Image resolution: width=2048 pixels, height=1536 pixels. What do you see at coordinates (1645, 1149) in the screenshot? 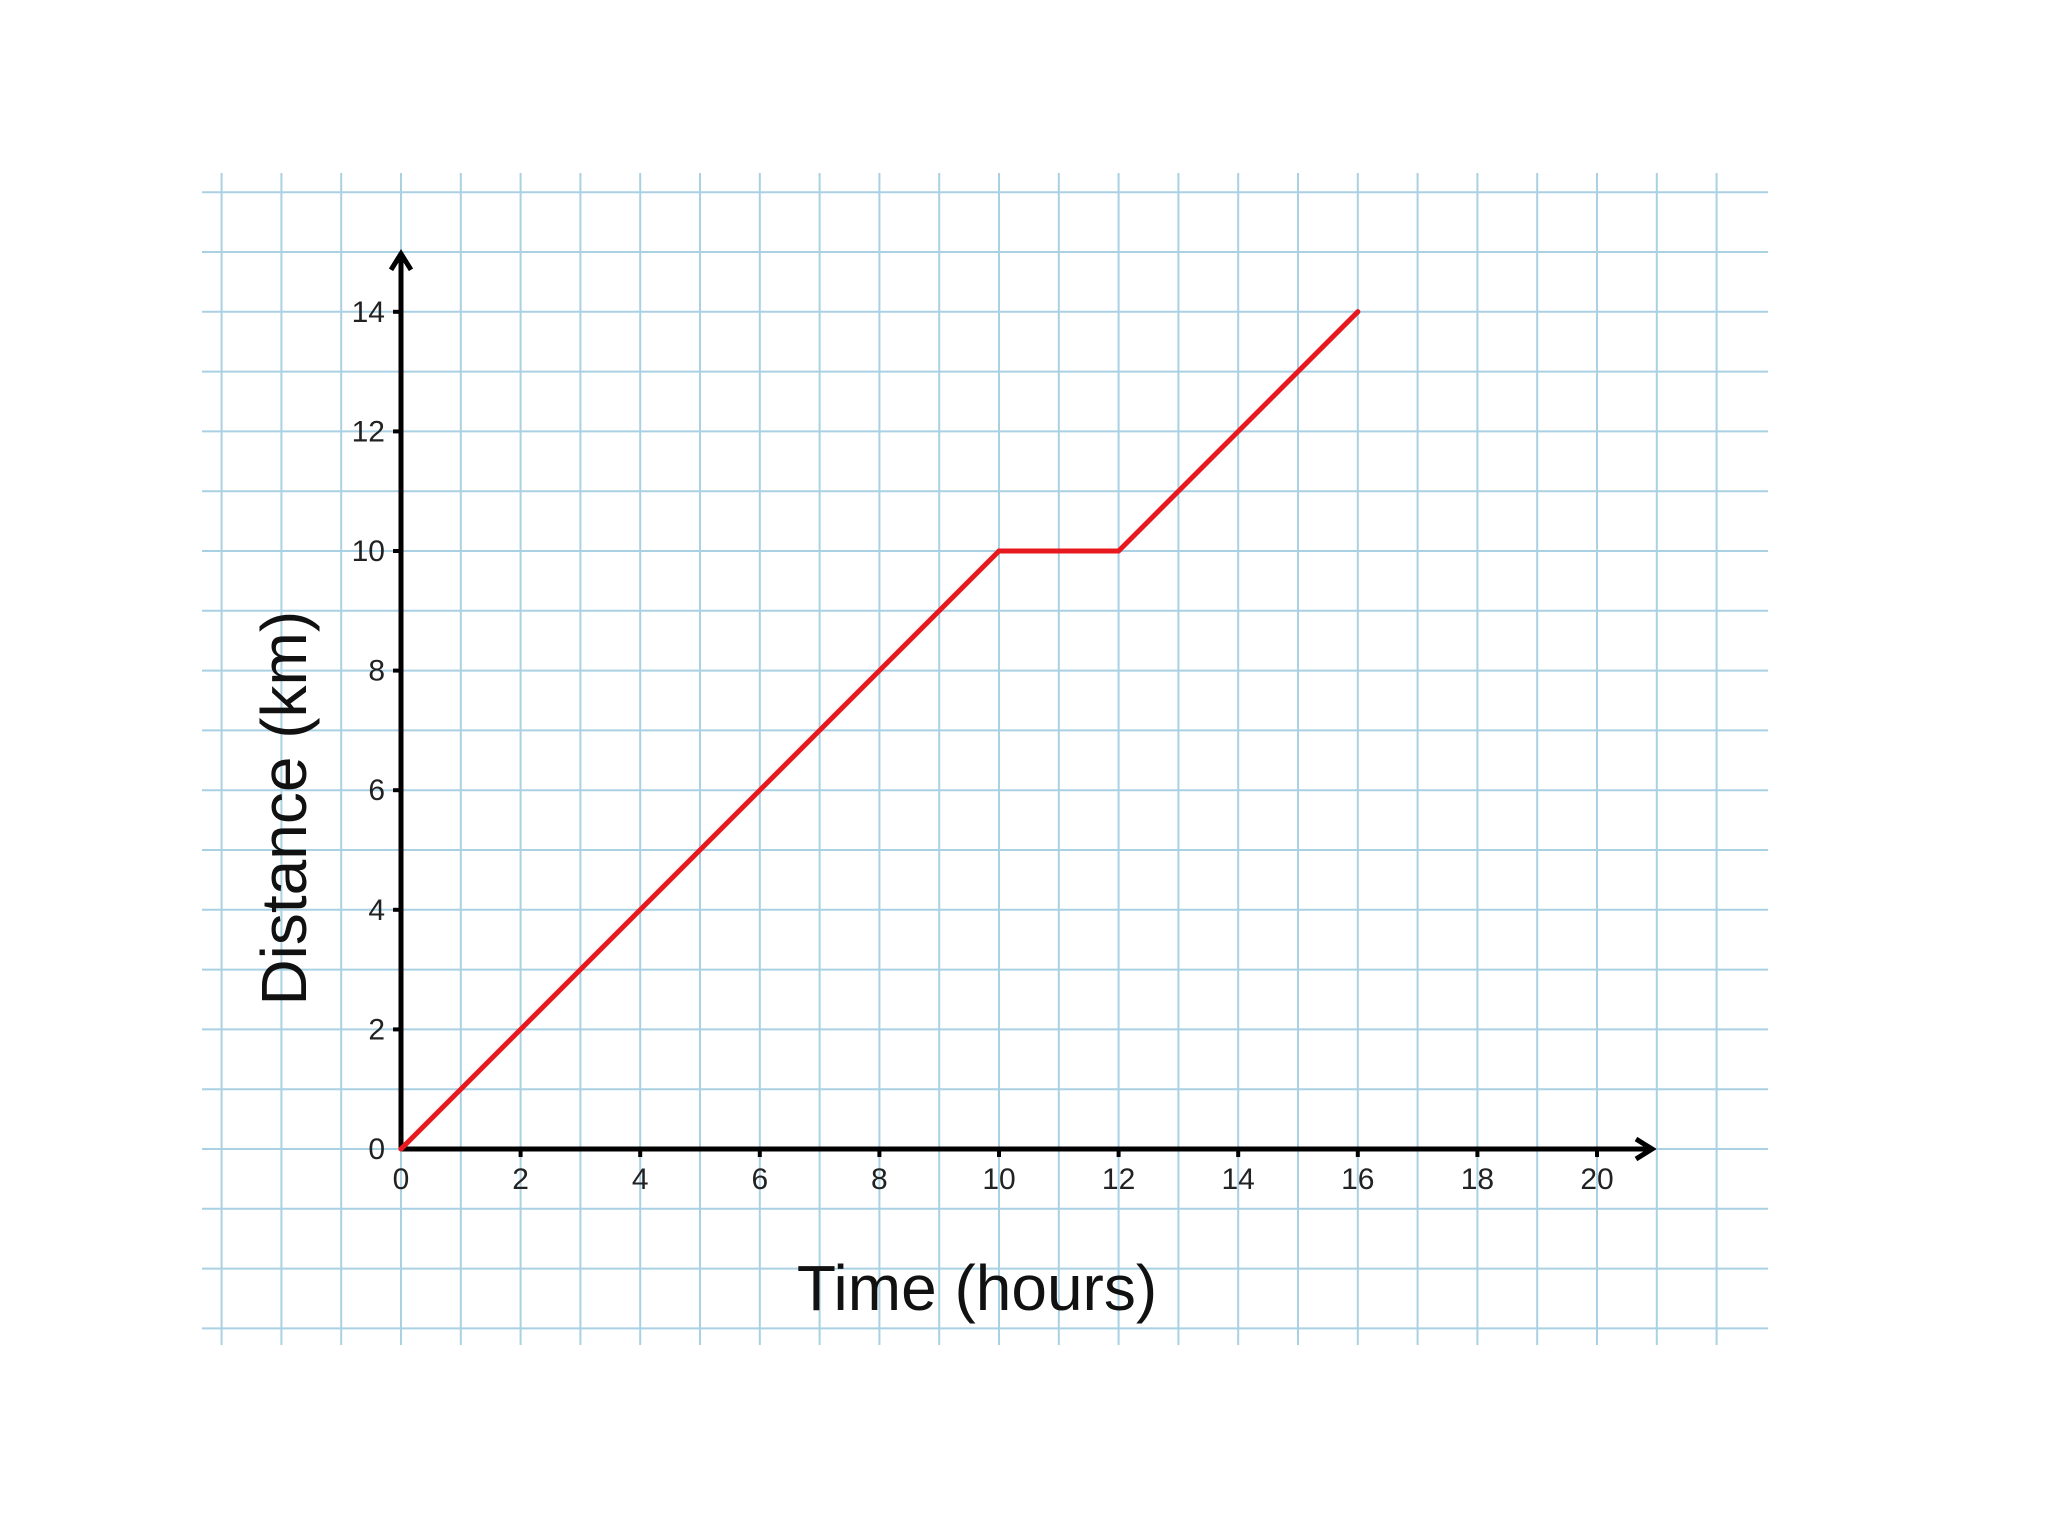
I see `x-axis-arrowhead` at bounding box center [1645, 1149].